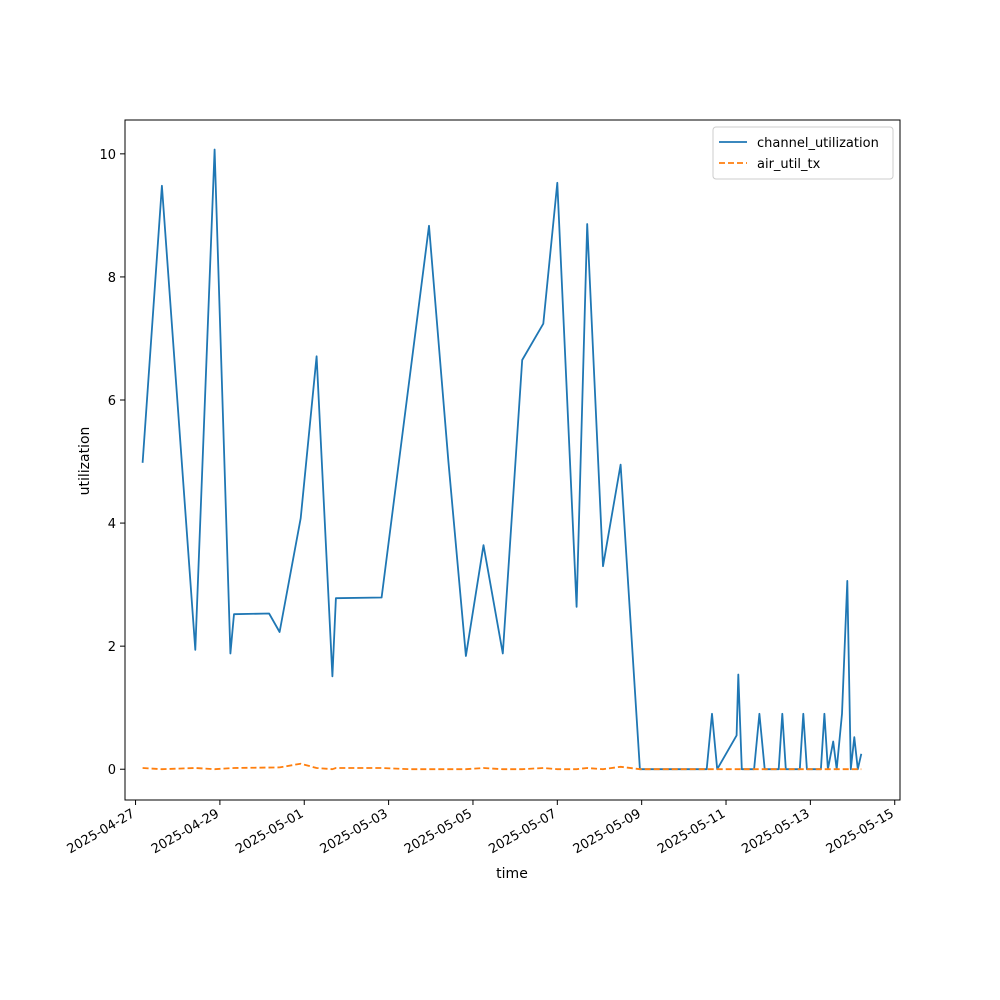  What do you see at coordinates (107, 155) in the screenshot?
I see `y-tick-label: 10` at bounding box center [107, 155].